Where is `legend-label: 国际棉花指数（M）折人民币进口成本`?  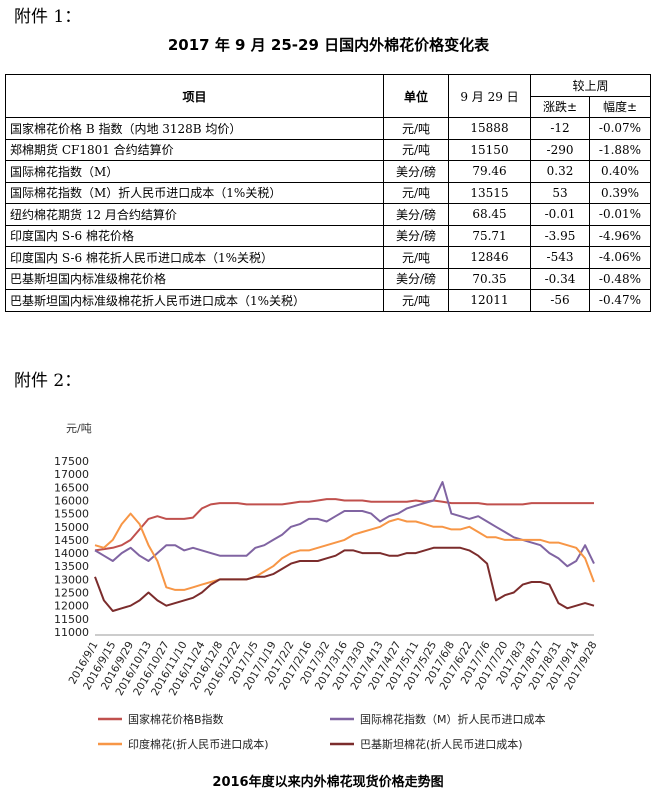
legend-label: 国际棉花指数（M）折人民币进口成本 is located at coordinates (453, 719).